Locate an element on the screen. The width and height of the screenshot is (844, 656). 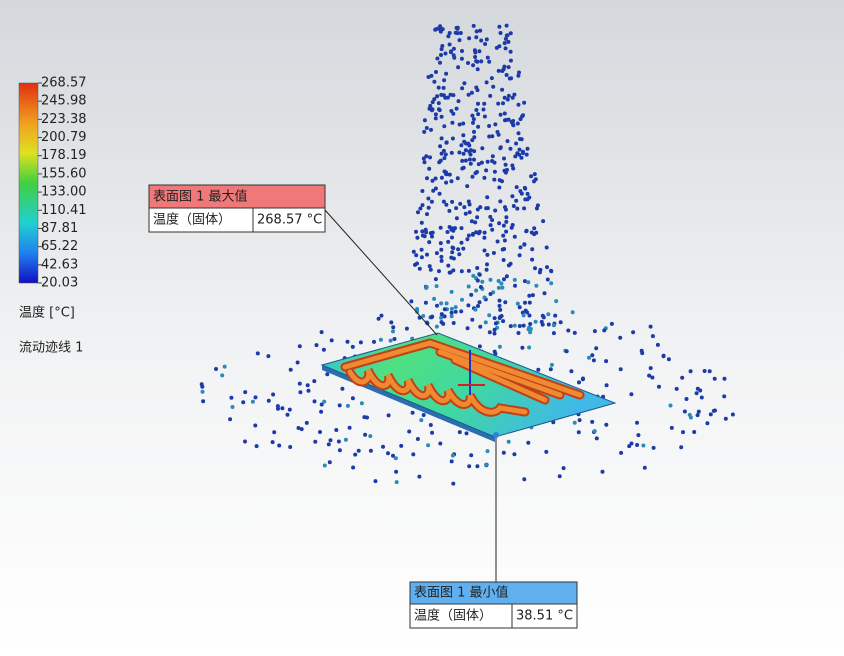
callout-value: 38.51 °C is located at coordinates (544, 616).